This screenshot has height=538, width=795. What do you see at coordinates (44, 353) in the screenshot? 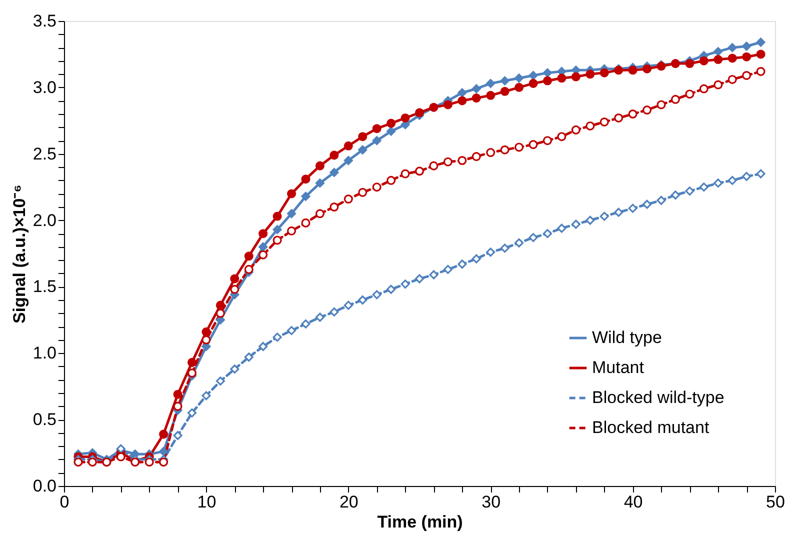
I see `y-tick-label: 1.0` at bounding box center [44, 353].